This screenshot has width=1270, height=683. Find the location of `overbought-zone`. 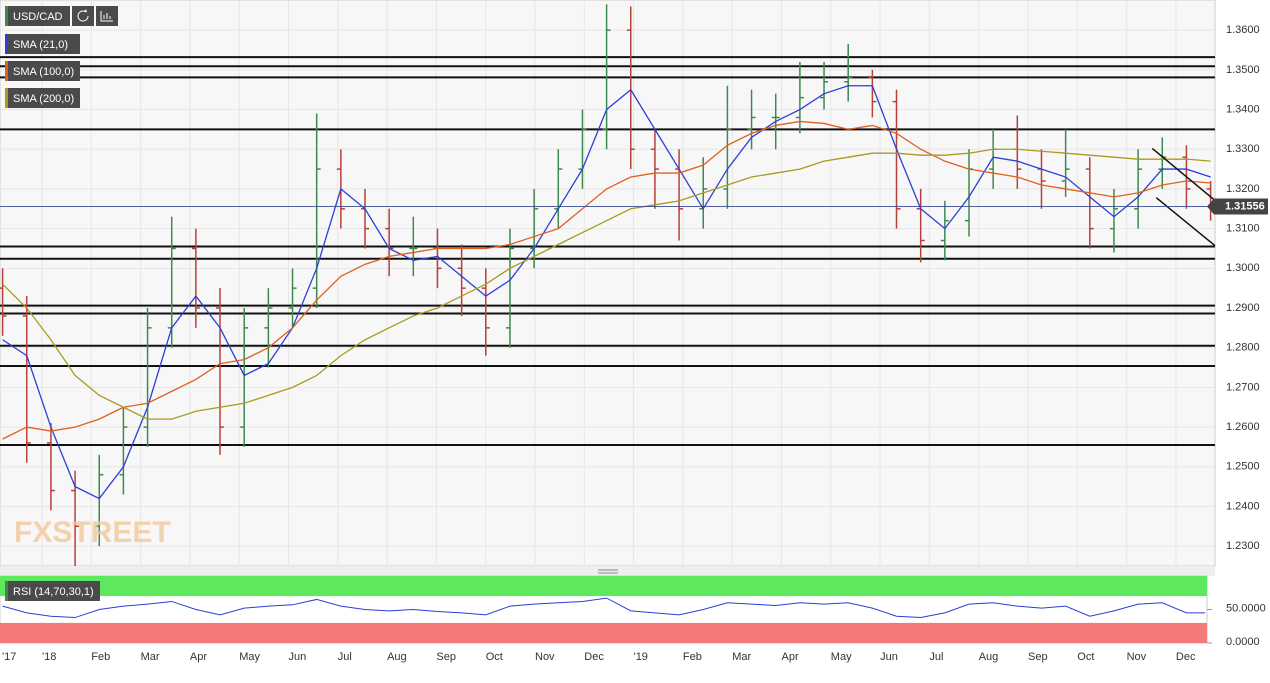

overbought-zone is located at coordinates (603, 586).